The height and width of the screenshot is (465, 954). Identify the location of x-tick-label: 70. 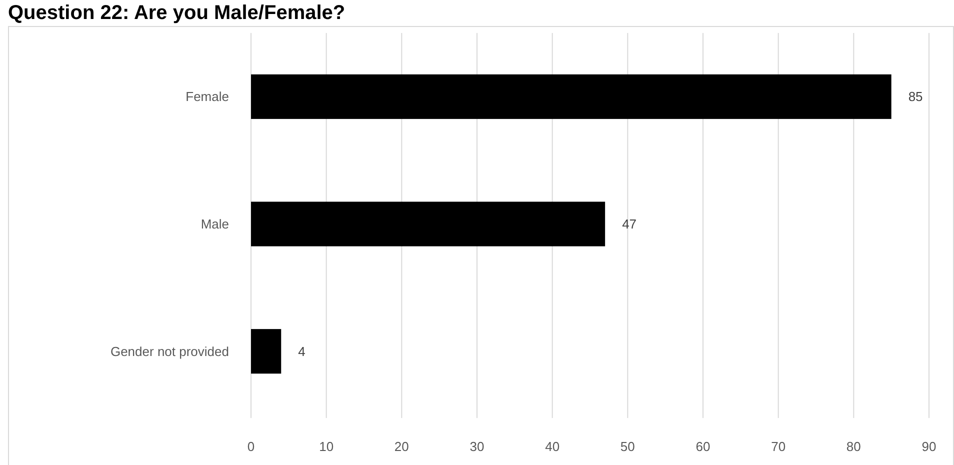
(778, 446).